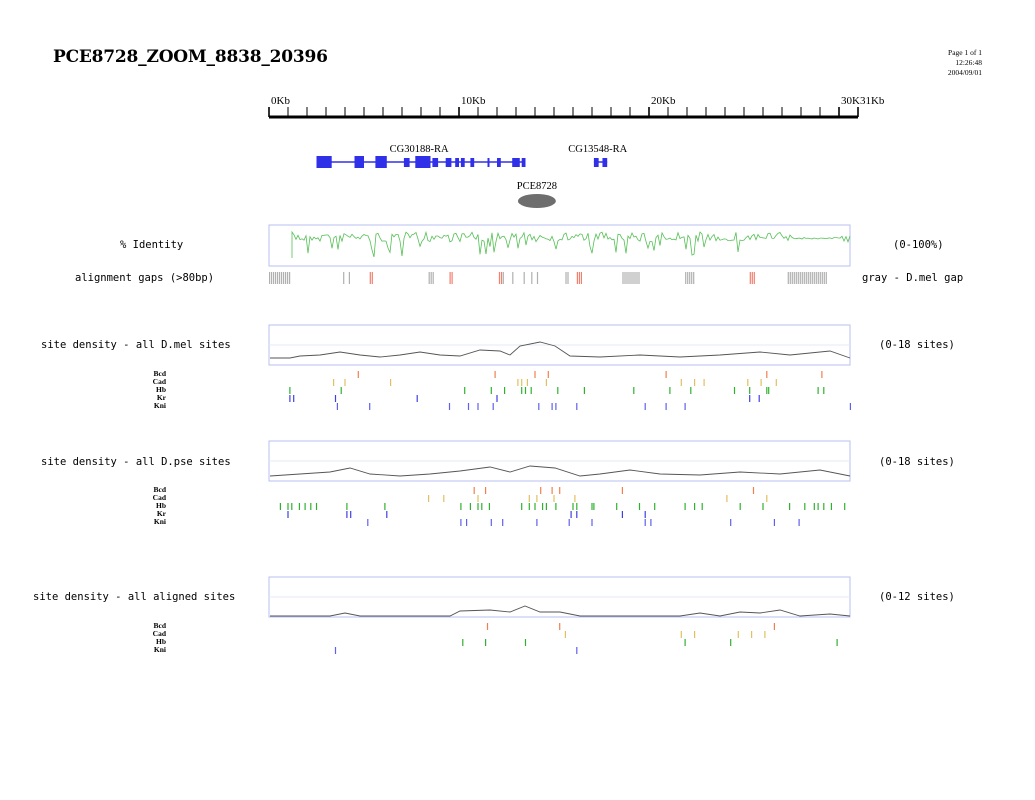  What do you see at coordinates (159, 381) in the screenshot?
I see `tf-name-cad: Cad` at bounding box center [159, 381].